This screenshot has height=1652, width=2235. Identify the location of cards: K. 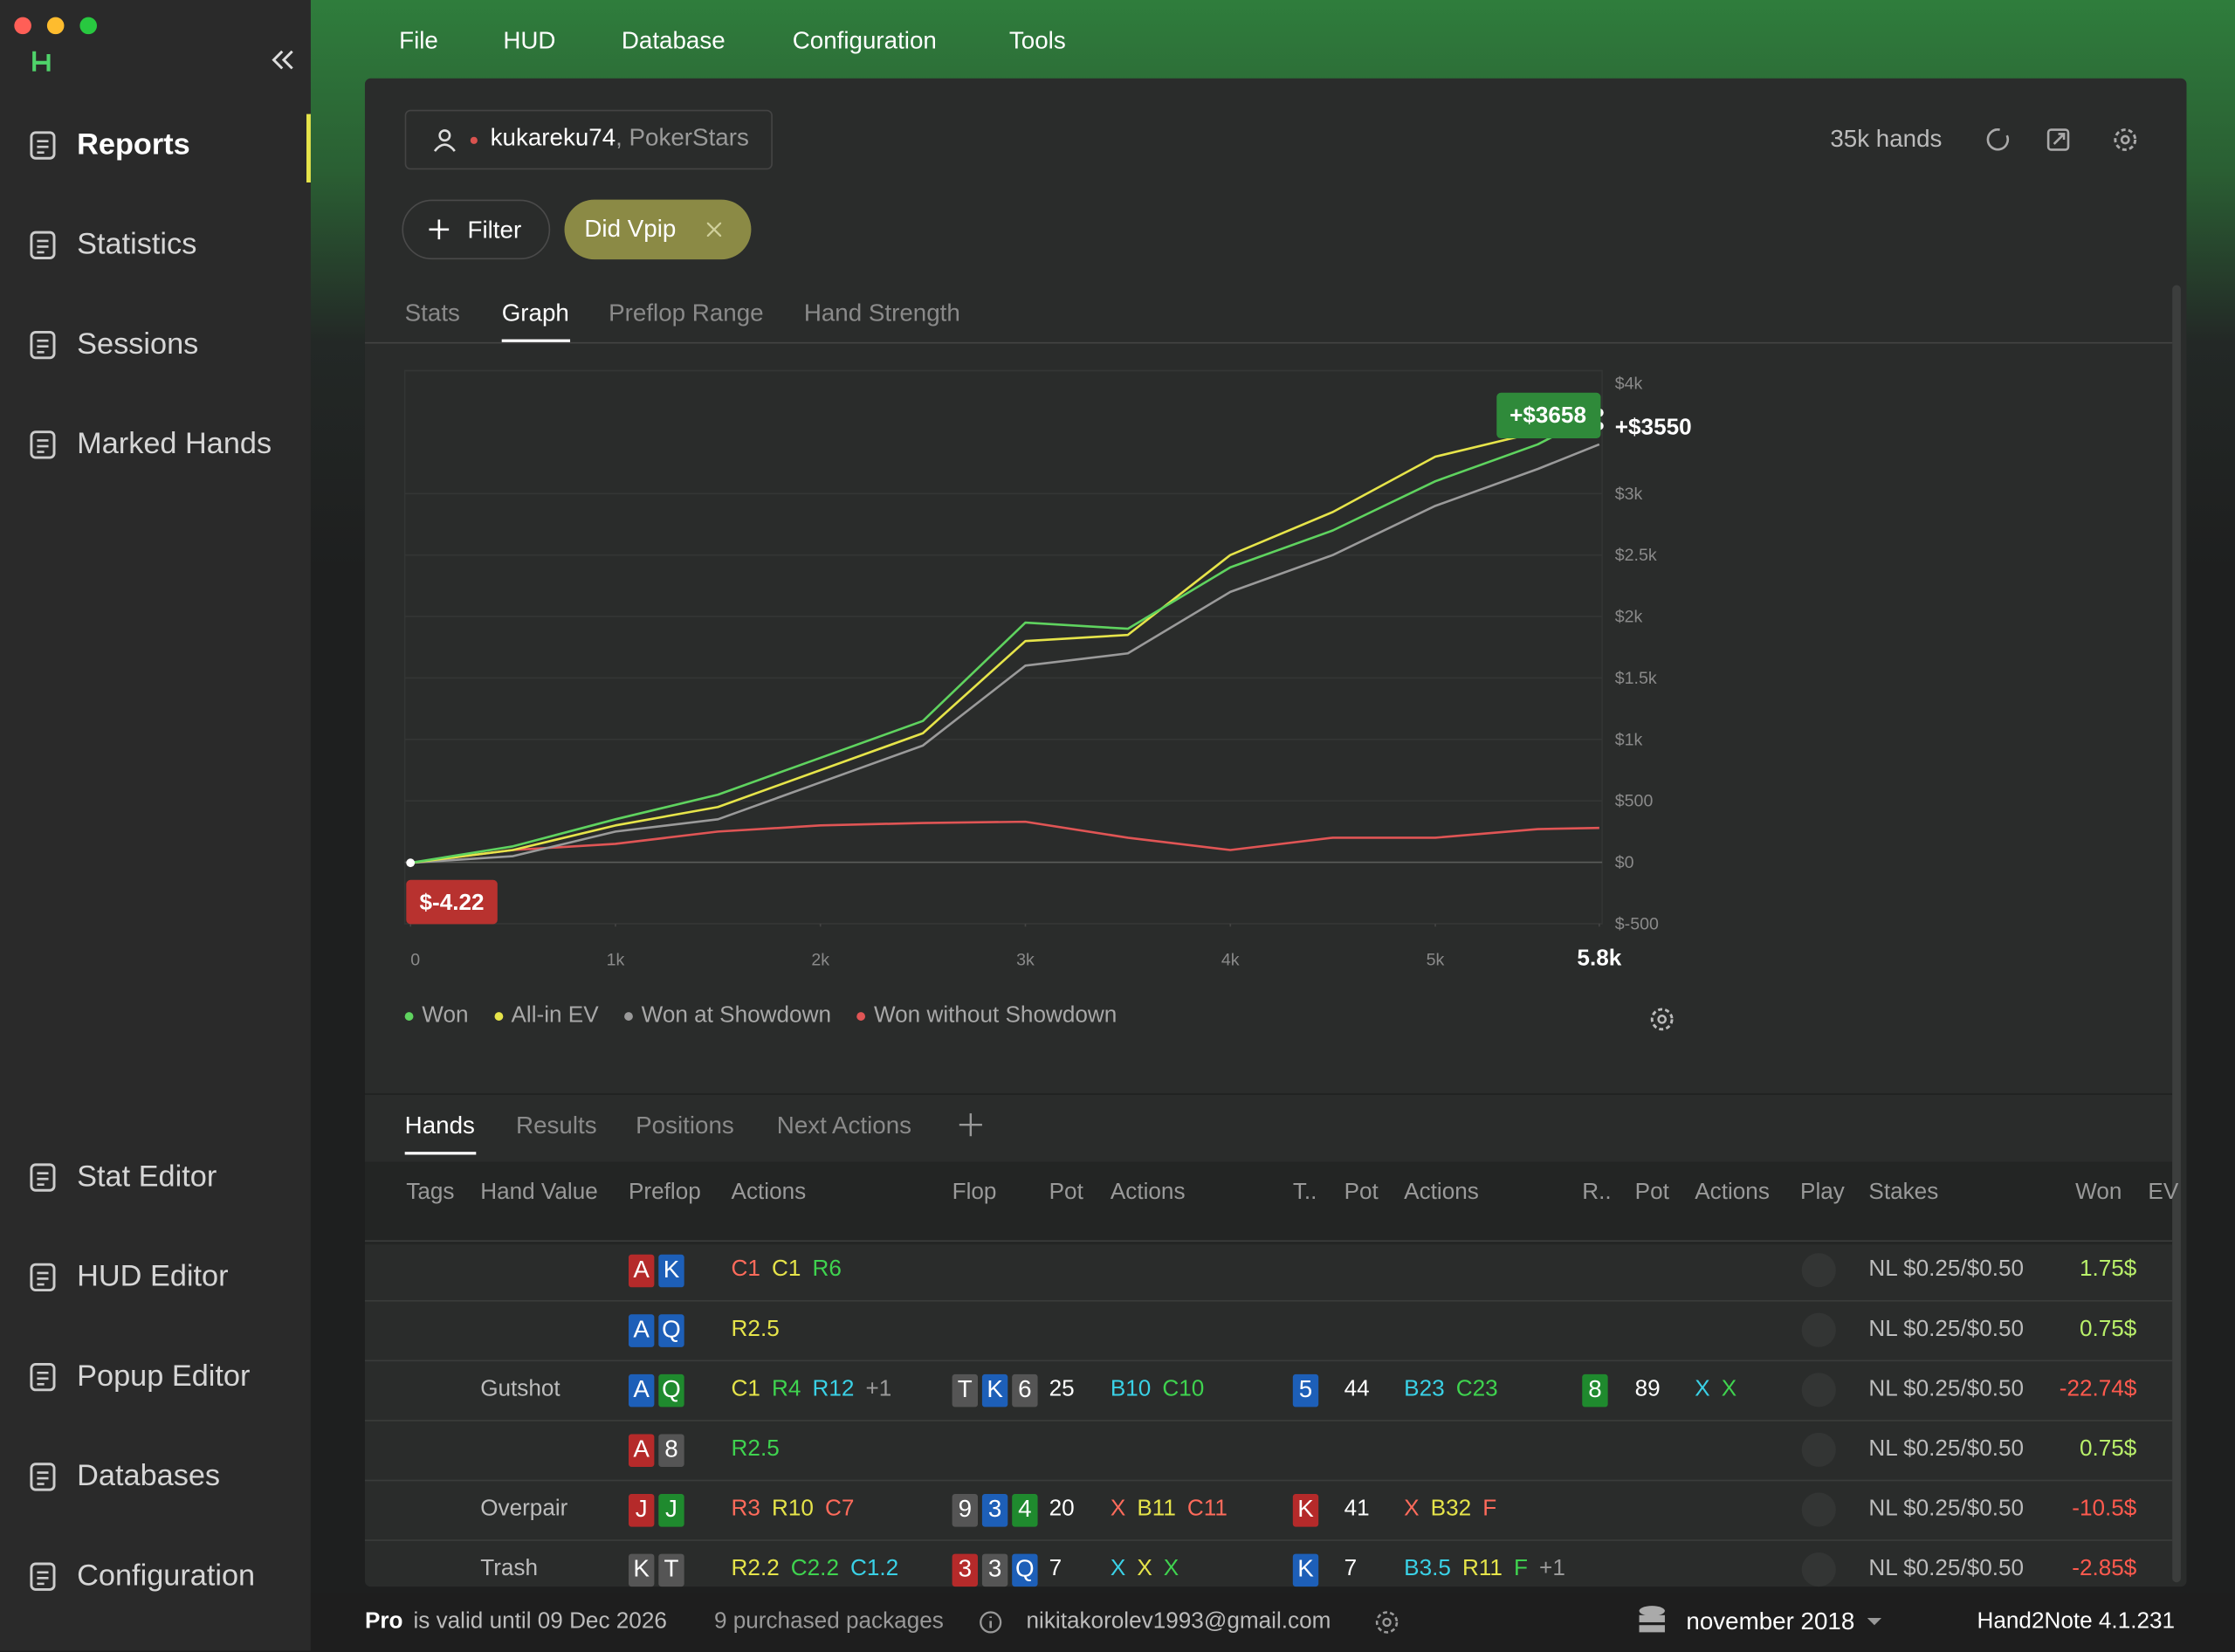
(1305, 1509).